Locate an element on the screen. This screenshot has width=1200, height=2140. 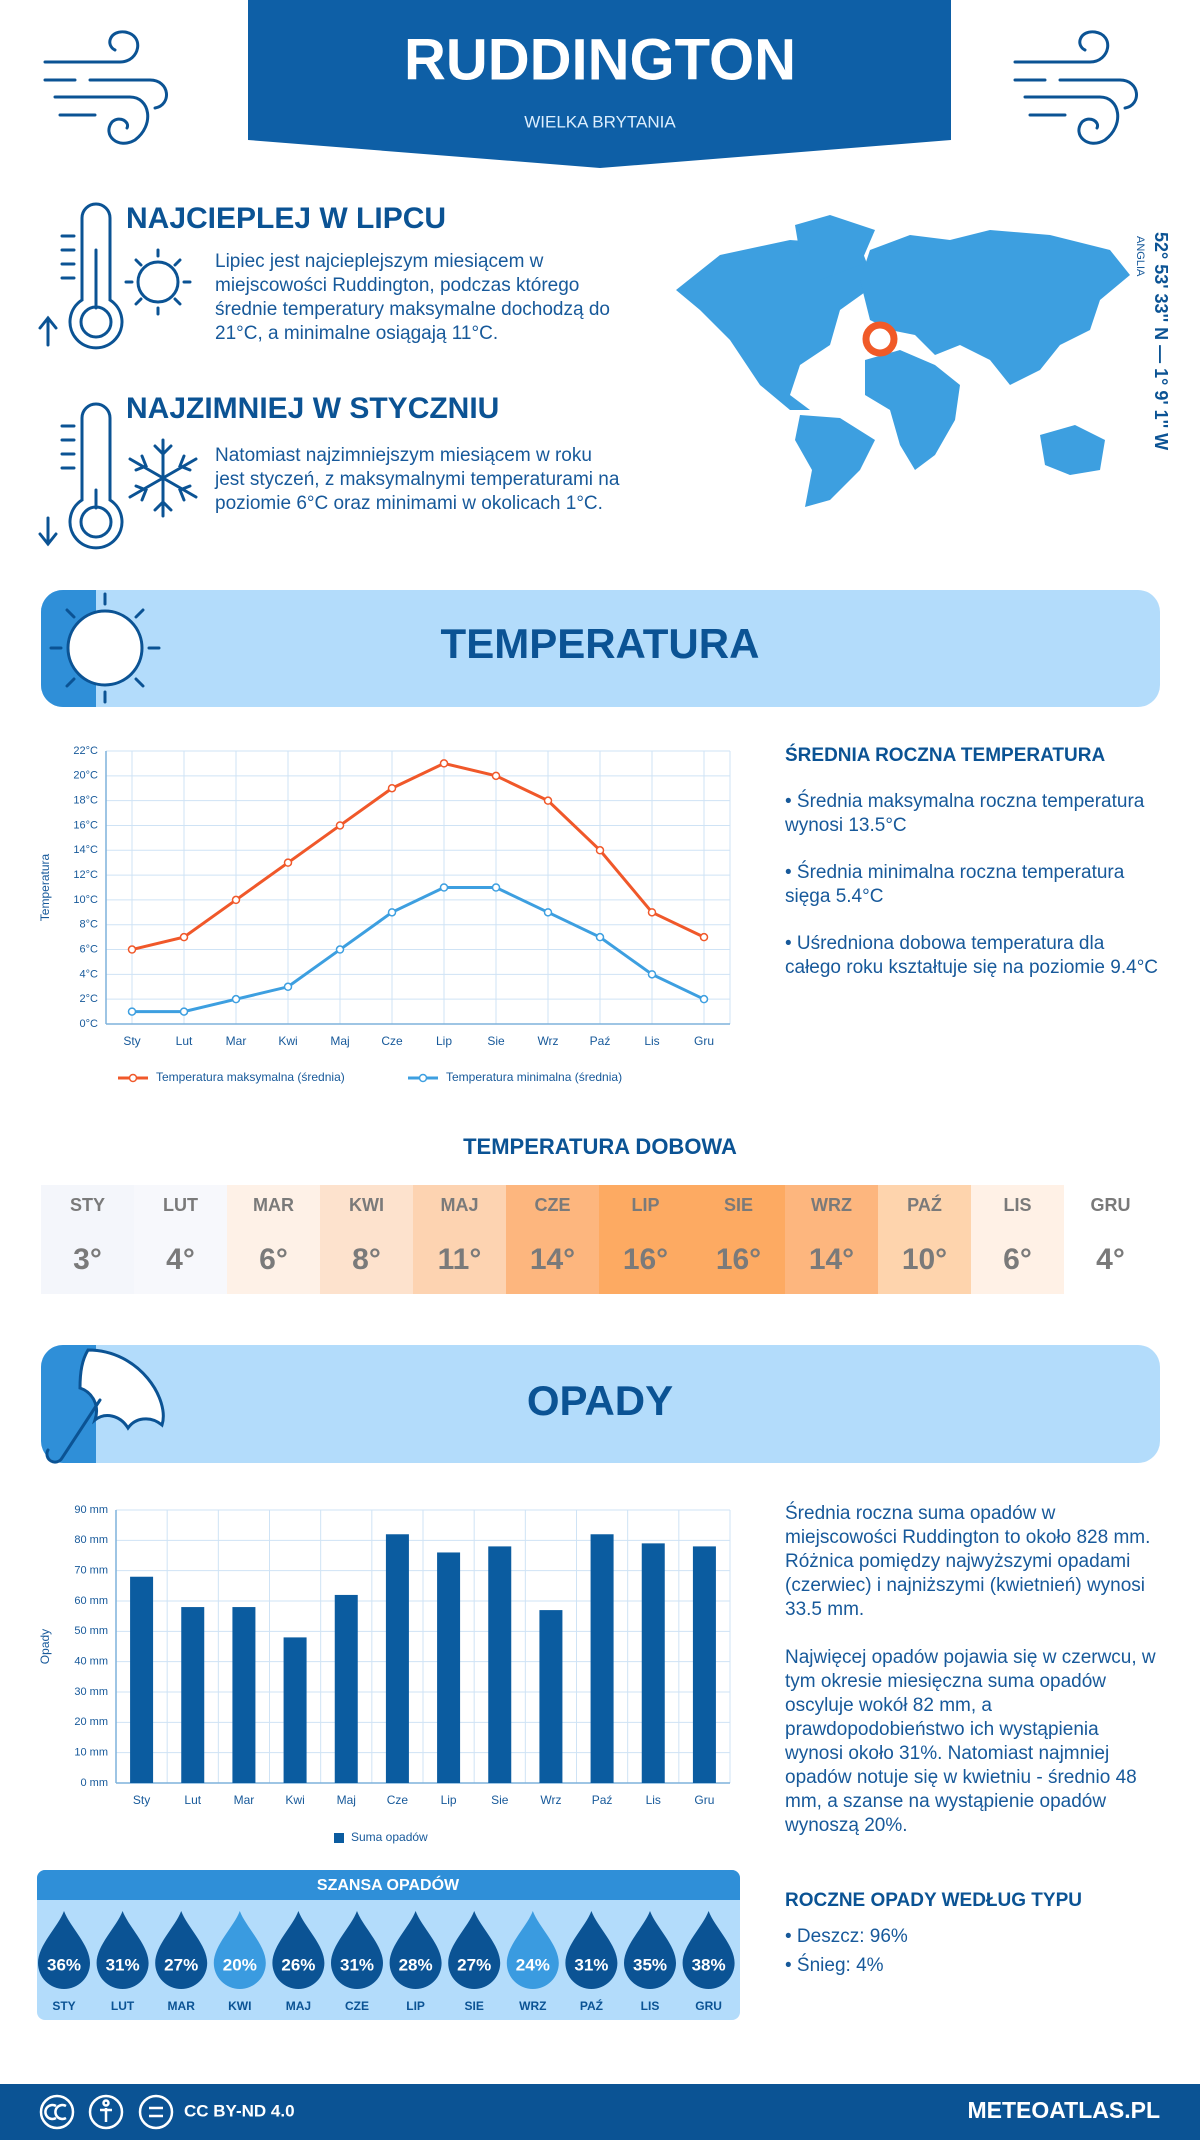
daily-column: KWI 8° is located at coordinates (366, 1239).